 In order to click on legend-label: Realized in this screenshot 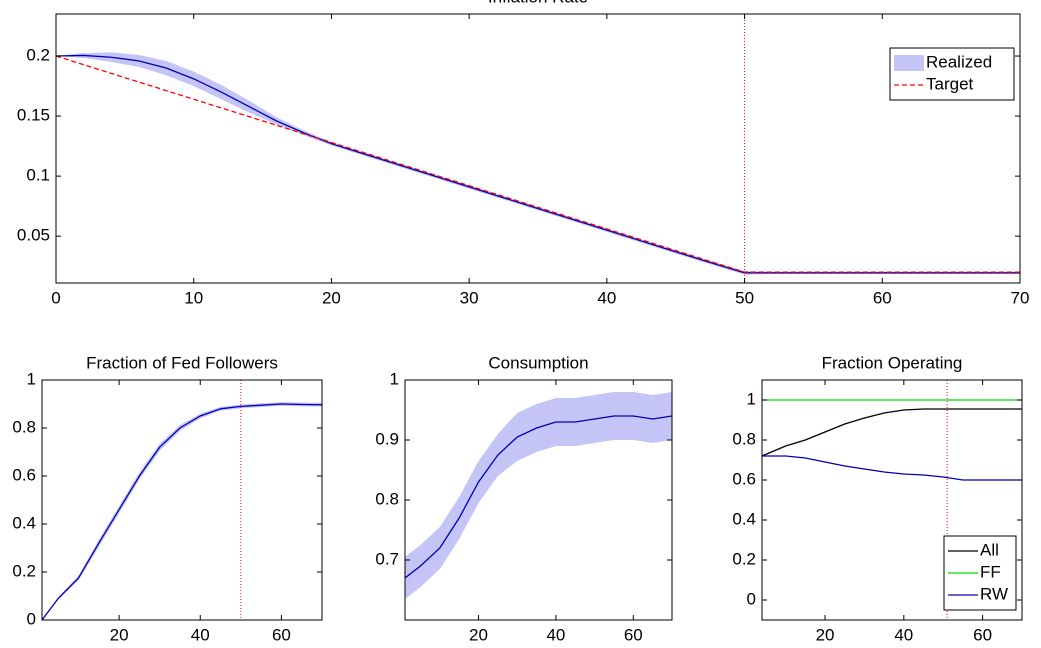, I will do `click(959, 61)`.